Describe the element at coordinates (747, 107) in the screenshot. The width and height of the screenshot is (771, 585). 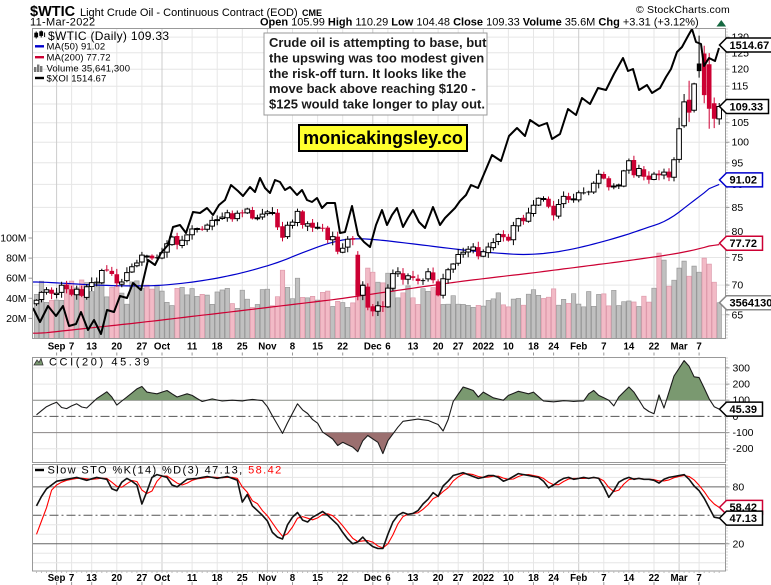
I see `svg-text: 109.33` at that location.